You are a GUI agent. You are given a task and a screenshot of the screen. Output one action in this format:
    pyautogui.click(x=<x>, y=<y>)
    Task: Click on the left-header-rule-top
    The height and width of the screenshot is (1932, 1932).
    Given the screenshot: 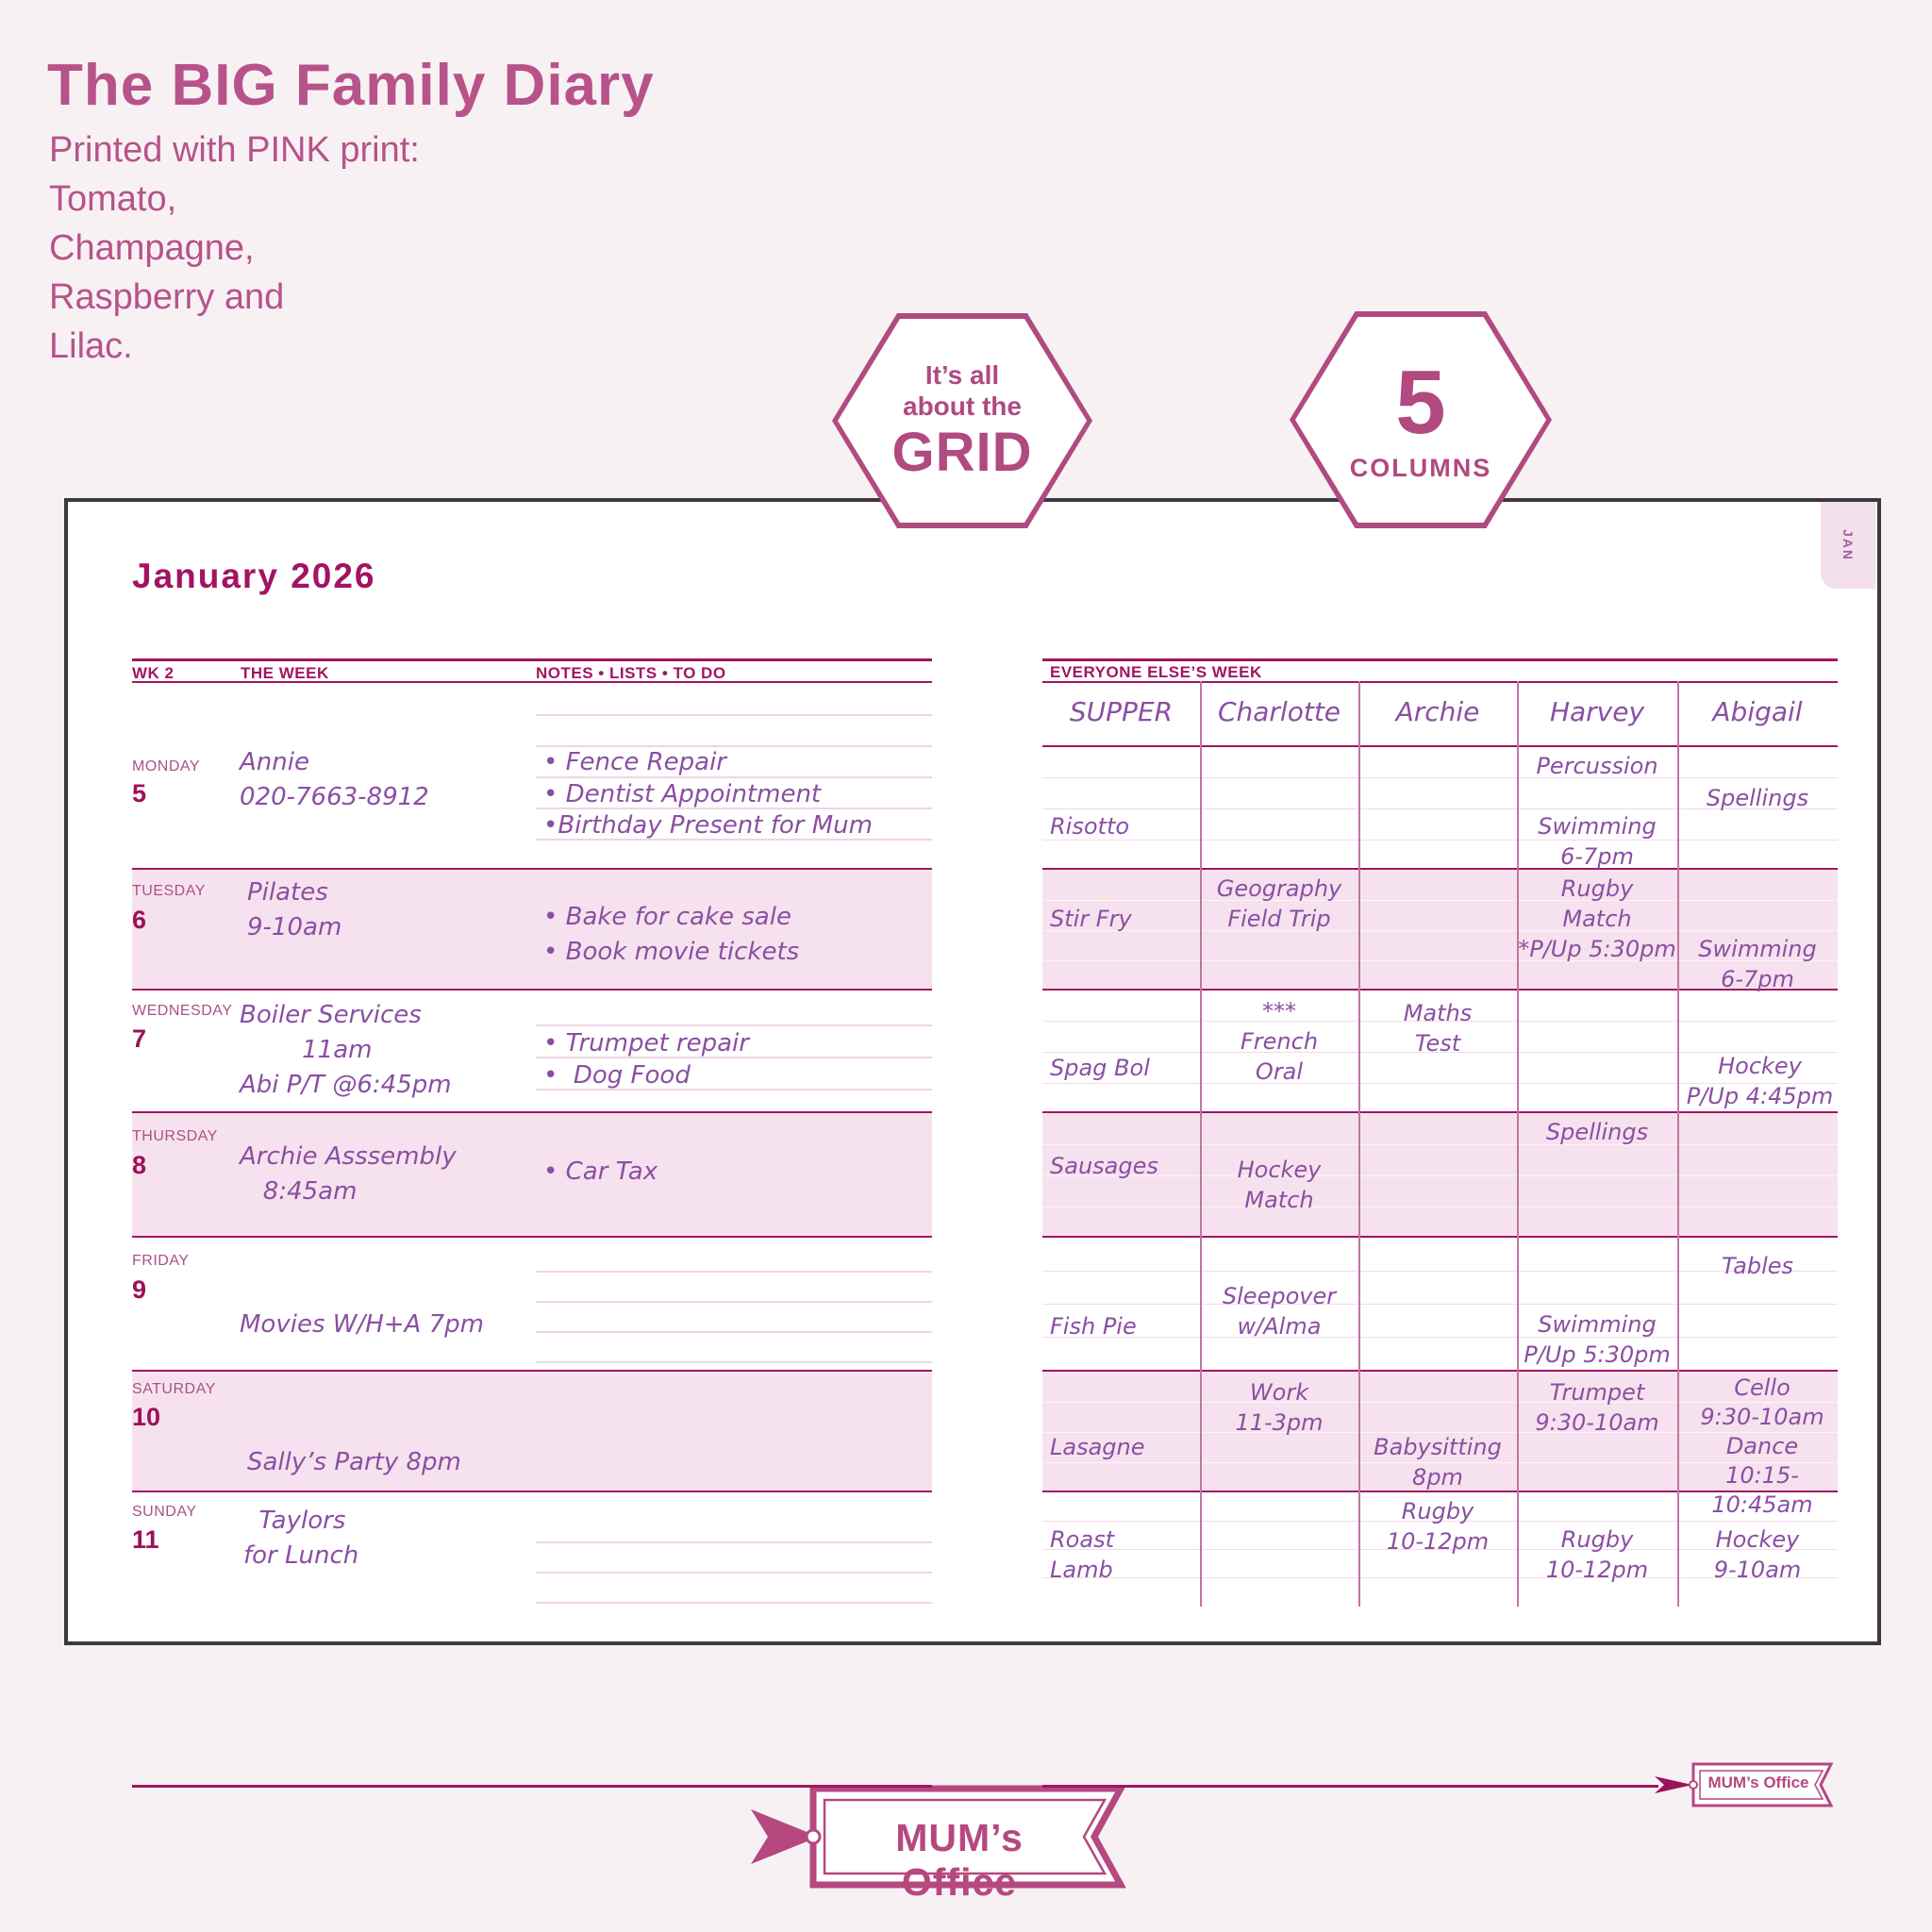 What is the action you would take?
    pyautogui.click(x=532, y=659)
    